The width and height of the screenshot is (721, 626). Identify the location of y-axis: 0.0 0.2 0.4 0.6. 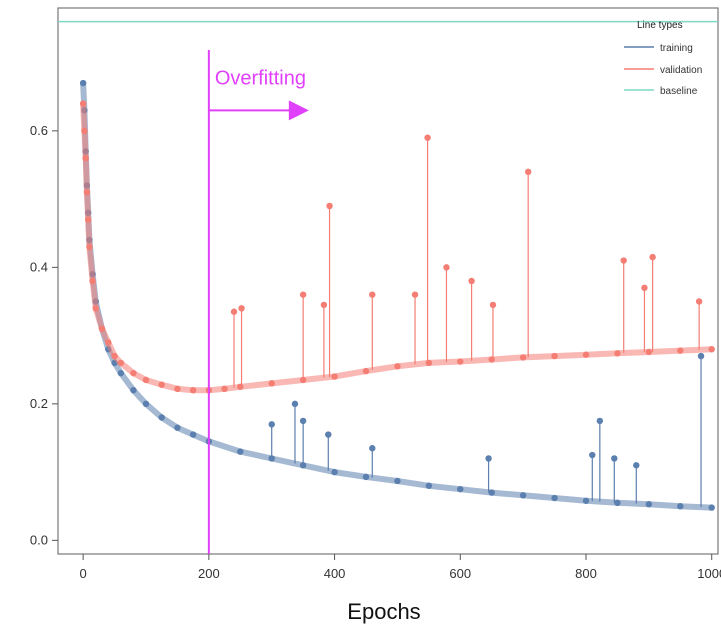
(44, 335).